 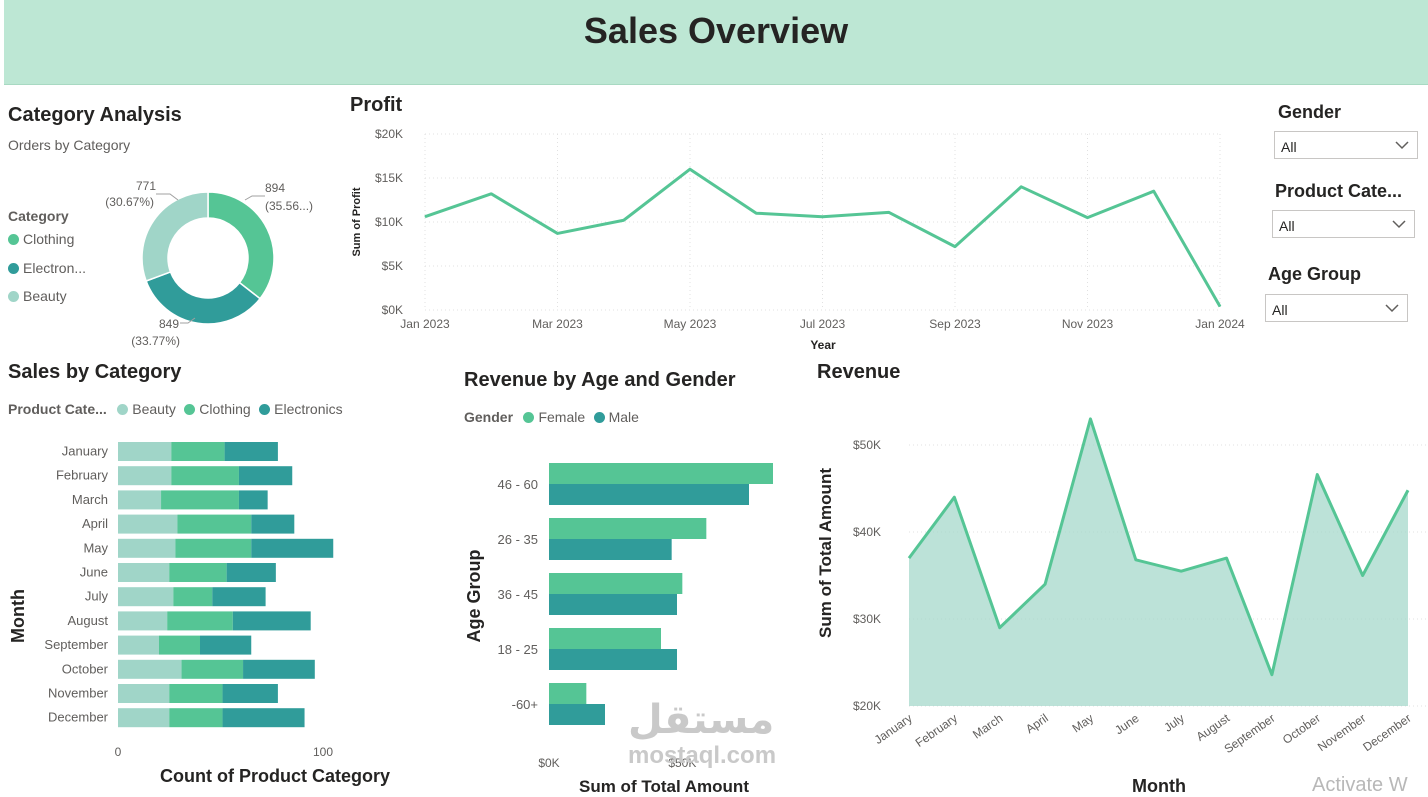 What do you see at coordinates (867, 706) in the screenshot?
I see `revenue-y-tick: $20K` at bounding box center [867, 706].